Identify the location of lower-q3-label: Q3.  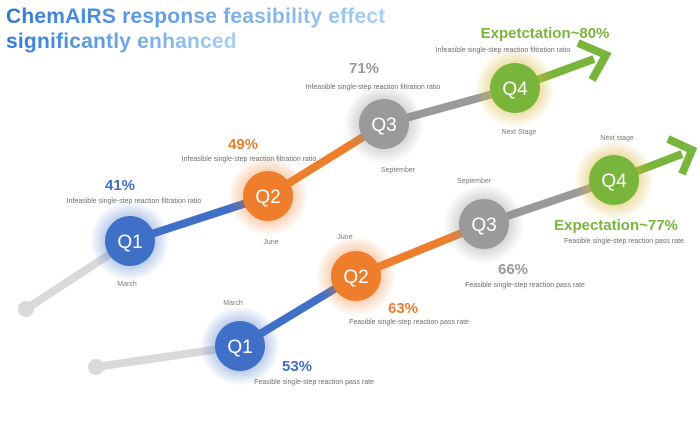
(483, 225).